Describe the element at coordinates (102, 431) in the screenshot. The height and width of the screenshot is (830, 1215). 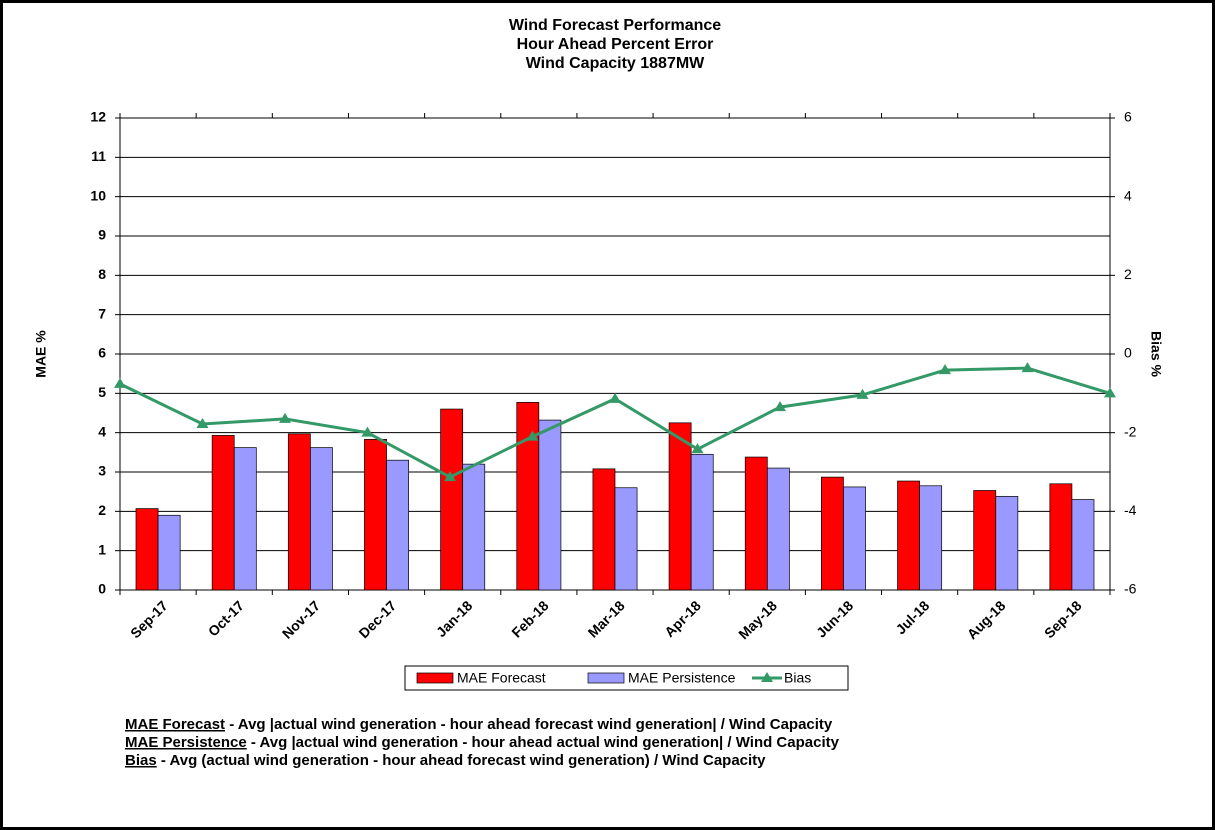
I see `y-tick-label: 4` at that location.